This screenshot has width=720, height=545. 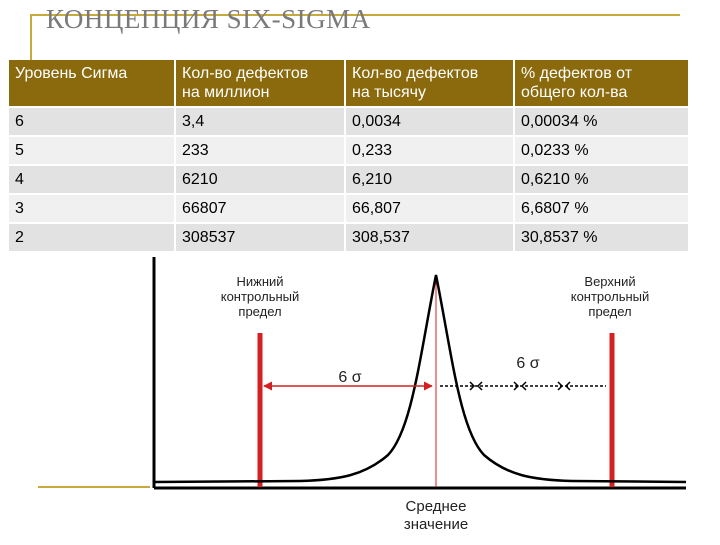 I want to click on cell-per-thousand: 6,210, so click(x=429, y=179).